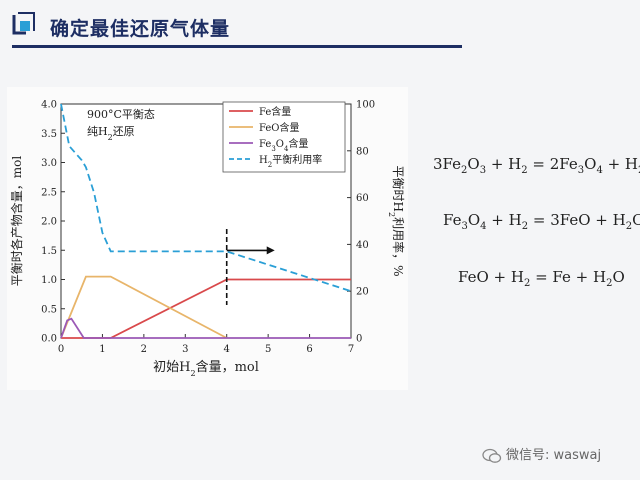 This screenshot has height=480, width=640. I want to click on equation-text: = 3FeO + H, so click(577, 220).